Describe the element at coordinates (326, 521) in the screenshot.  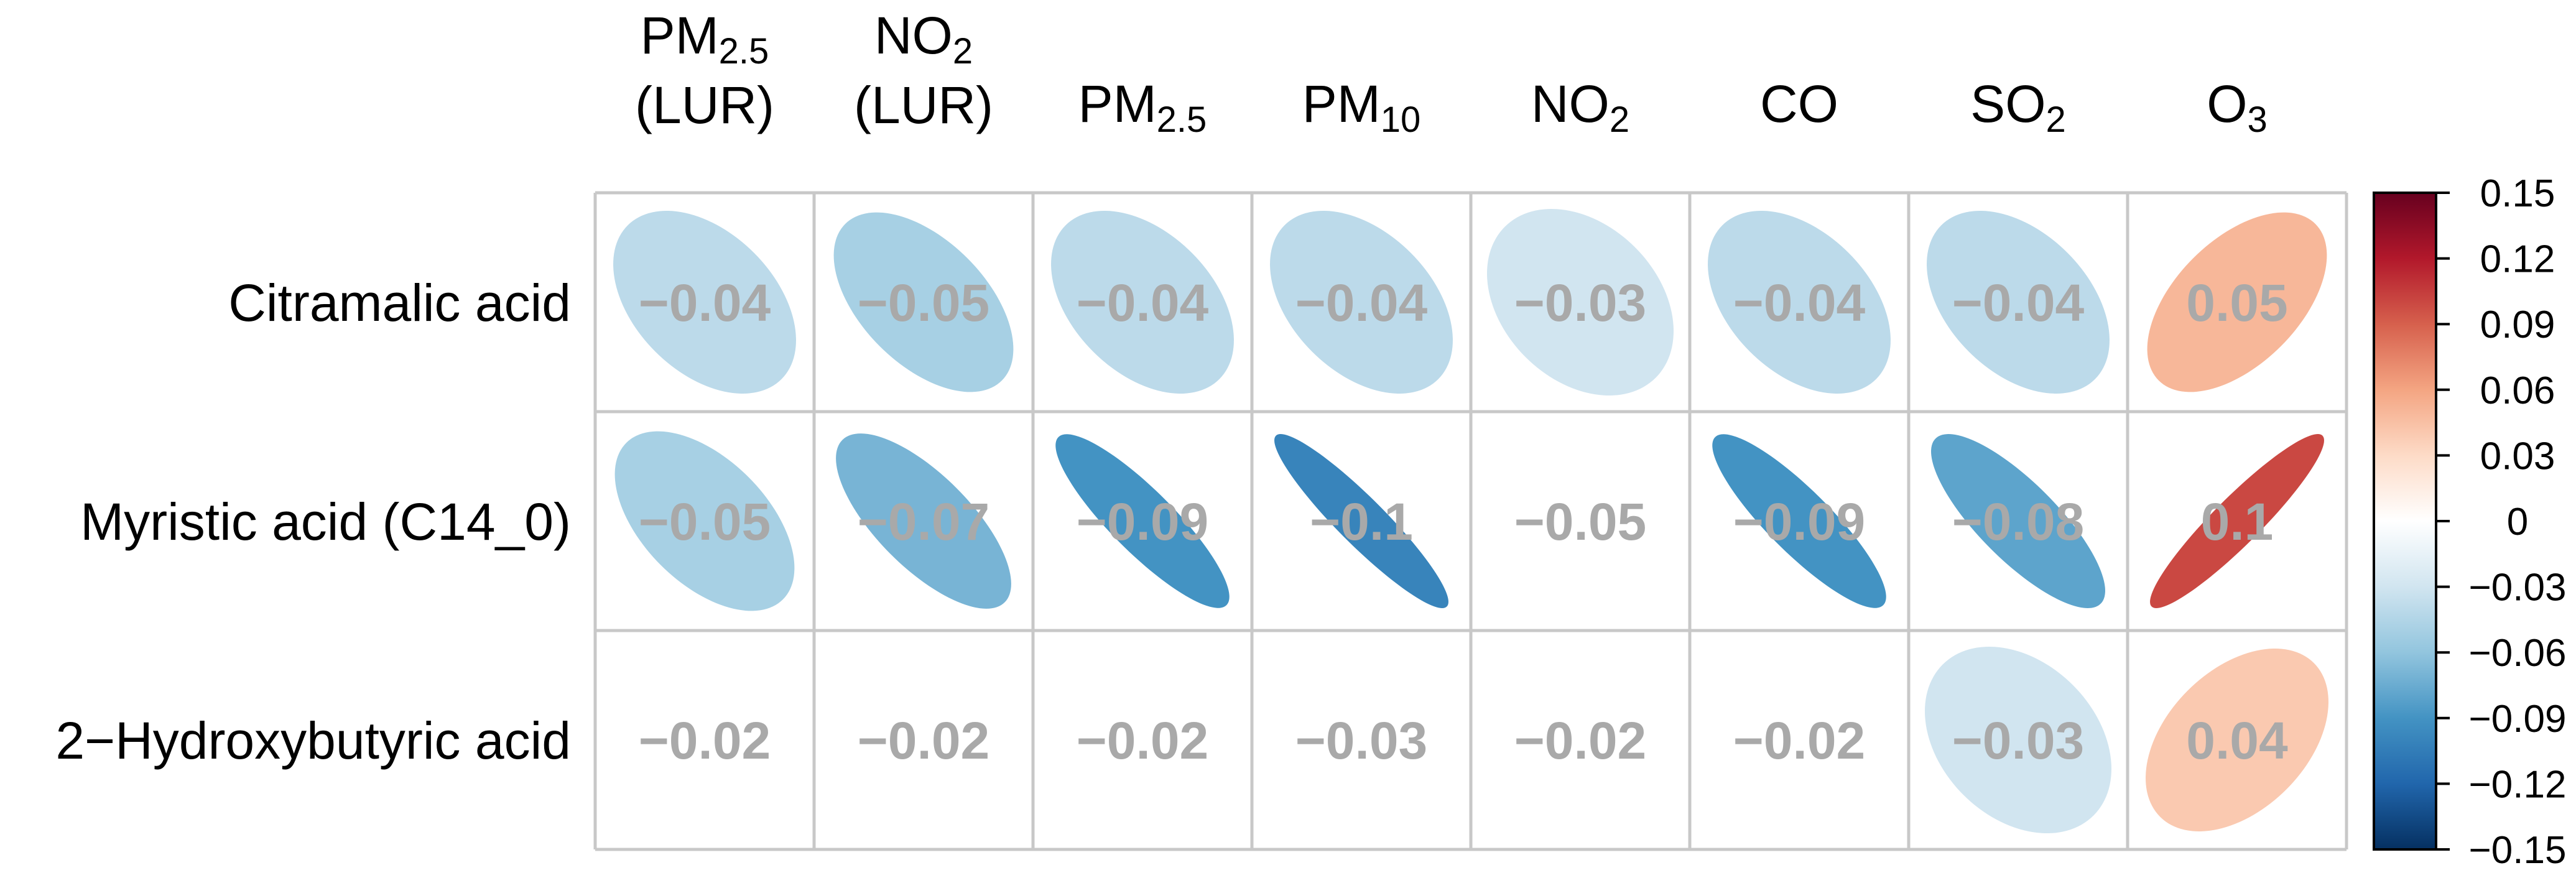
I see `row-label: Myristic acid (C14_0)` at that location.